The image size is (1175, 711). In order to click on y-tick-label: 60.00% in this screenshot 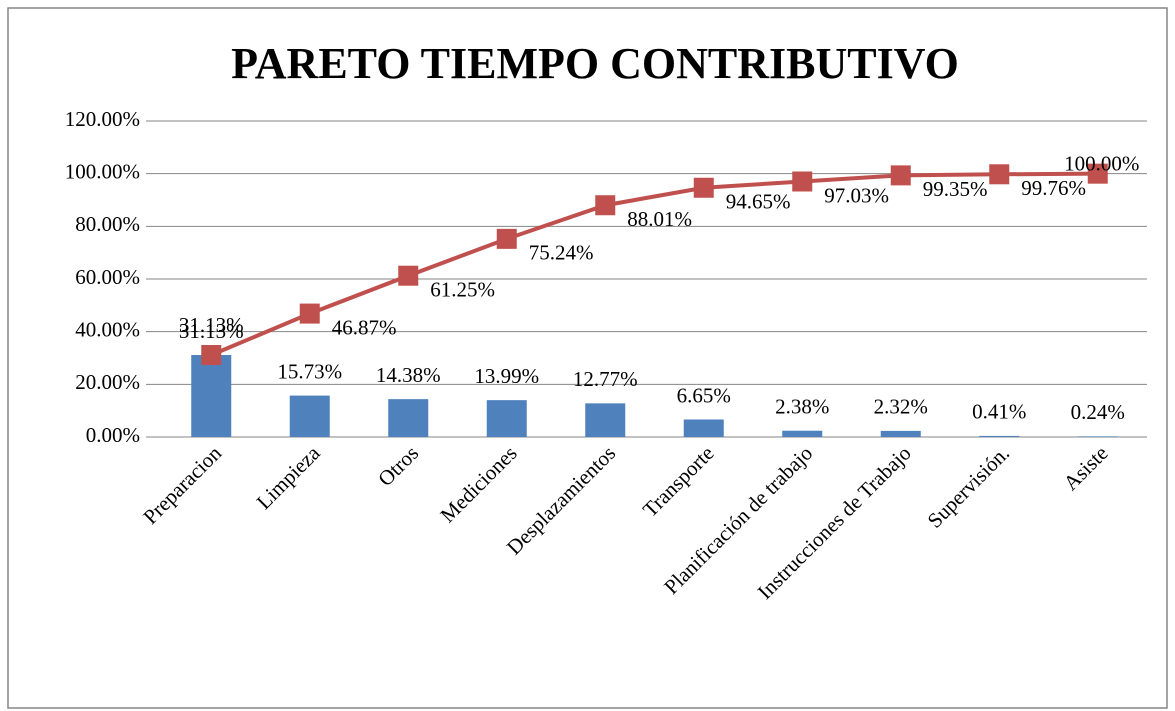, I will do `click(107, 277)`.